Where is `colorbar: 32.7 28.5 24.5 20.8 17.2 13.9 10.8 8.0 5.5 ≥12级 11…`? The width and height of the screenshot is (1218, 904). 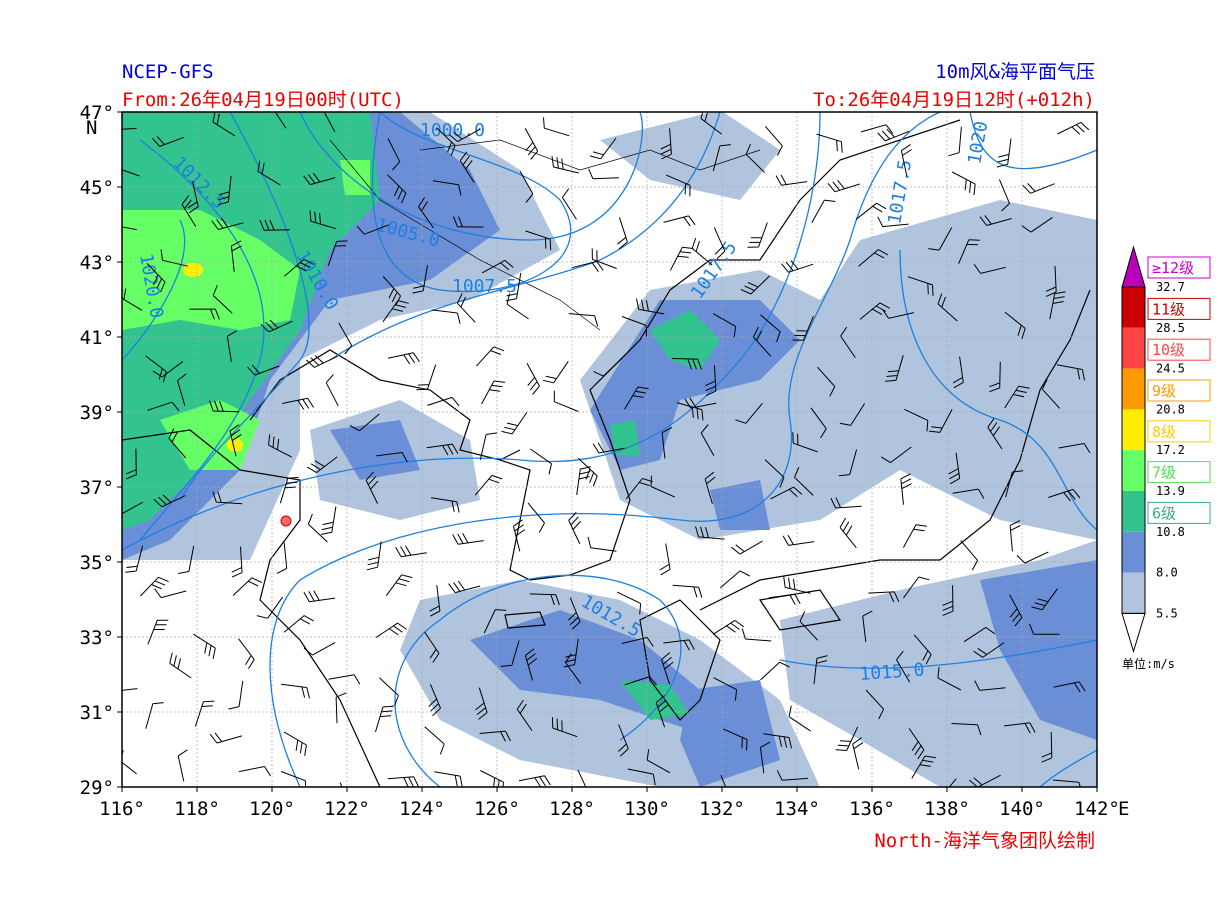
colorbar: 32.7 28.5 24.5 20.8 17.2 13.9 10.8 8.0 5.5 ≥12级 11… is located at coordinates (1166, 458).